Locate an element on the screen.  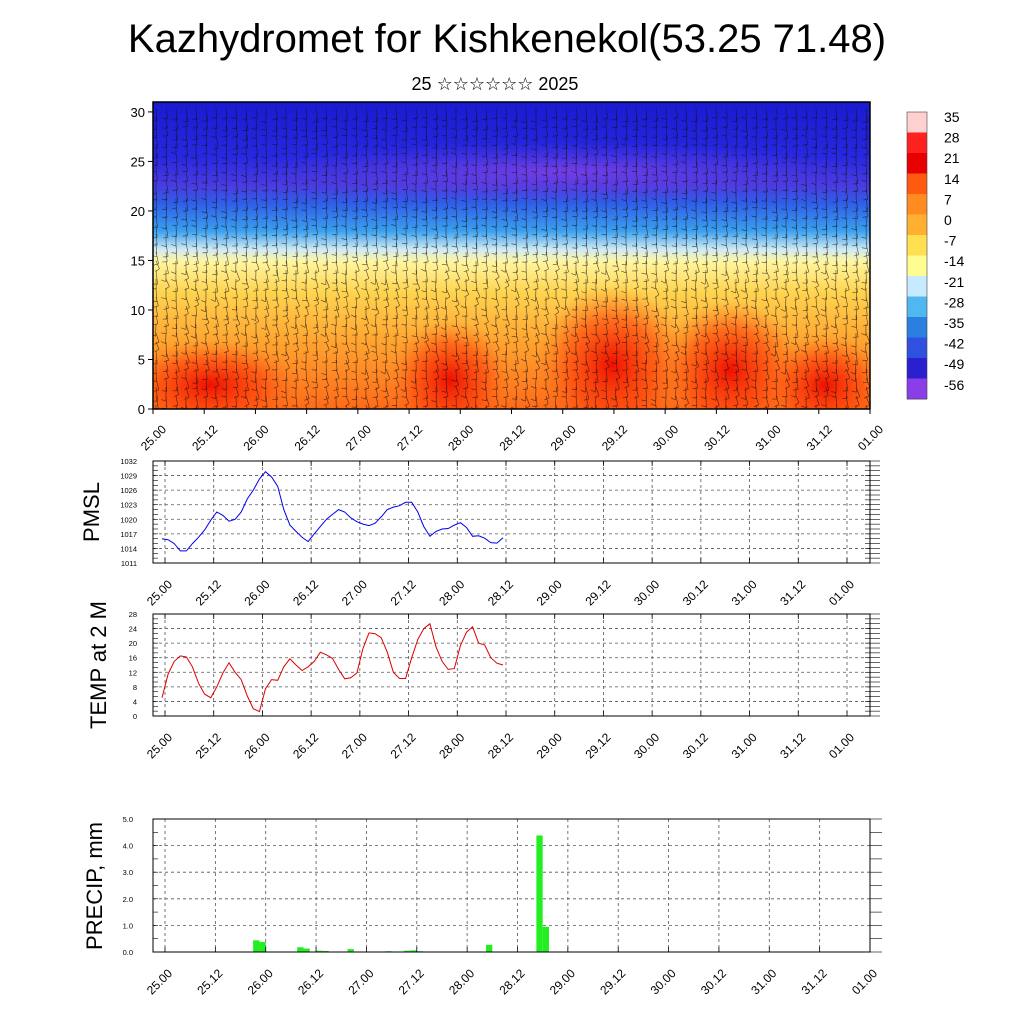
y-tick-label: 1017 is located at coordinates (128, 534).